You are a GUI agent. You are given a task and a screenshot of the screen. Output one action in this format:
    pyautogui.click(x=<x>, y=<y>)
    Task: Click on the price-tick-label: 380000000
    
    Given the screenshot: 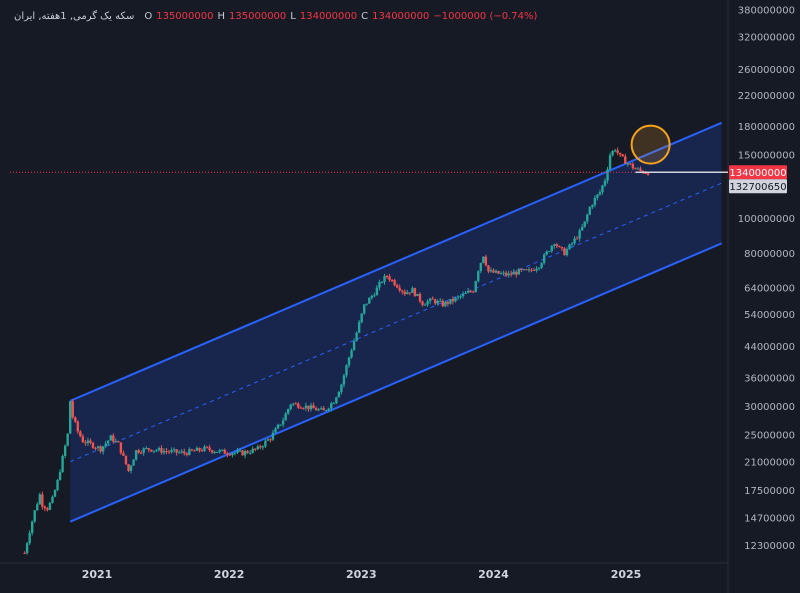 What is the action you would take?
    pyautogui.click(x=766, y=11)
    